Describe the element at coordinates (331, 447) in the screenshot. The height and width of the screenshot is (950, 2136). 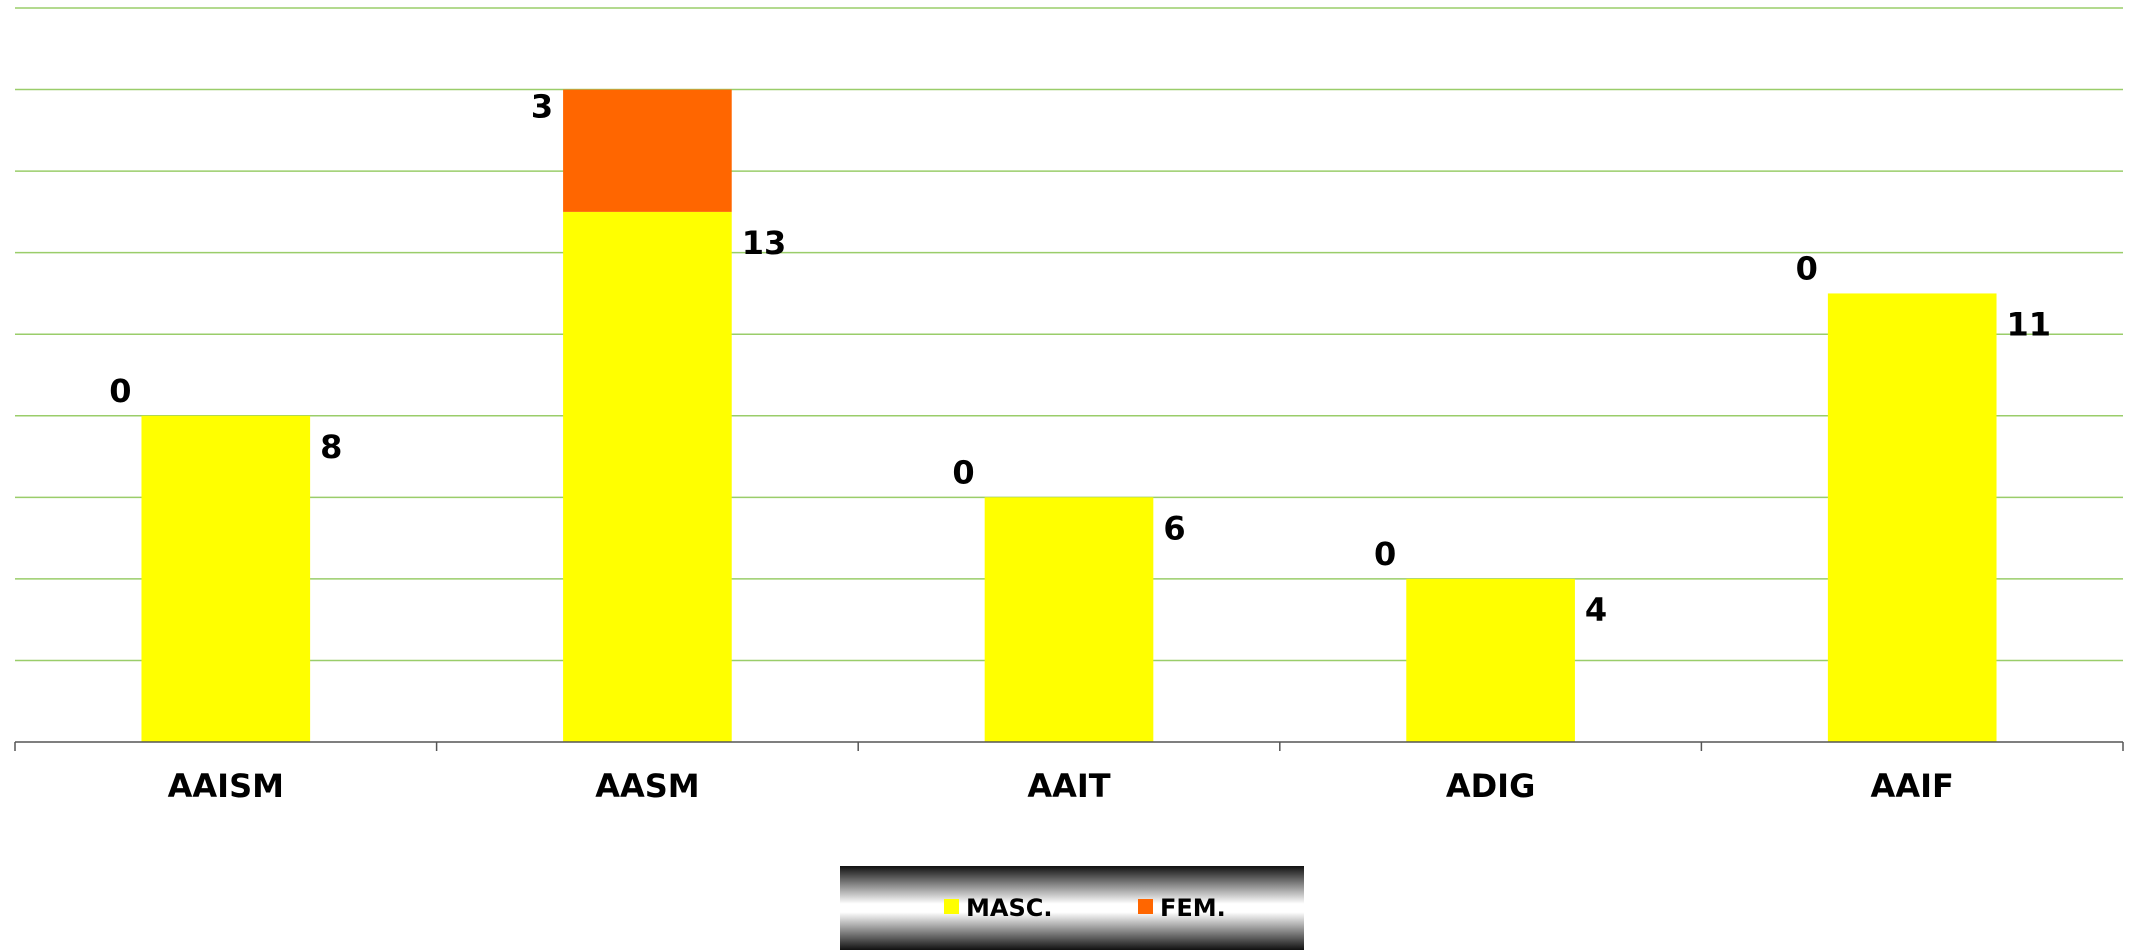
I see `data-label-masc: 8` at that location.